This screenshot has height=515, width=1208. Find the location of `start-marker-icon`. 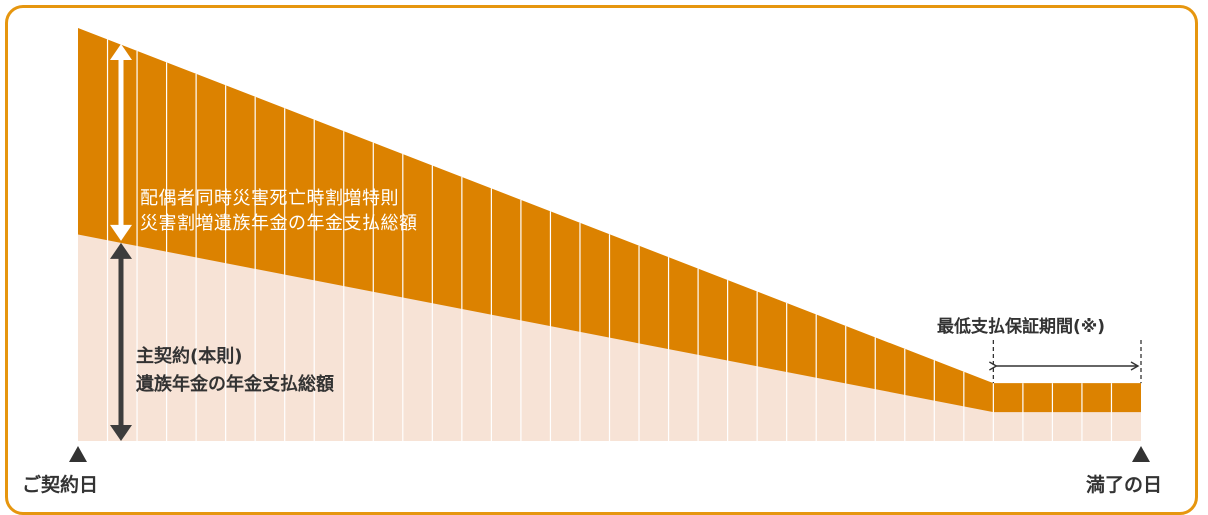

start-marker-icon is located at coordinates (78, 454).